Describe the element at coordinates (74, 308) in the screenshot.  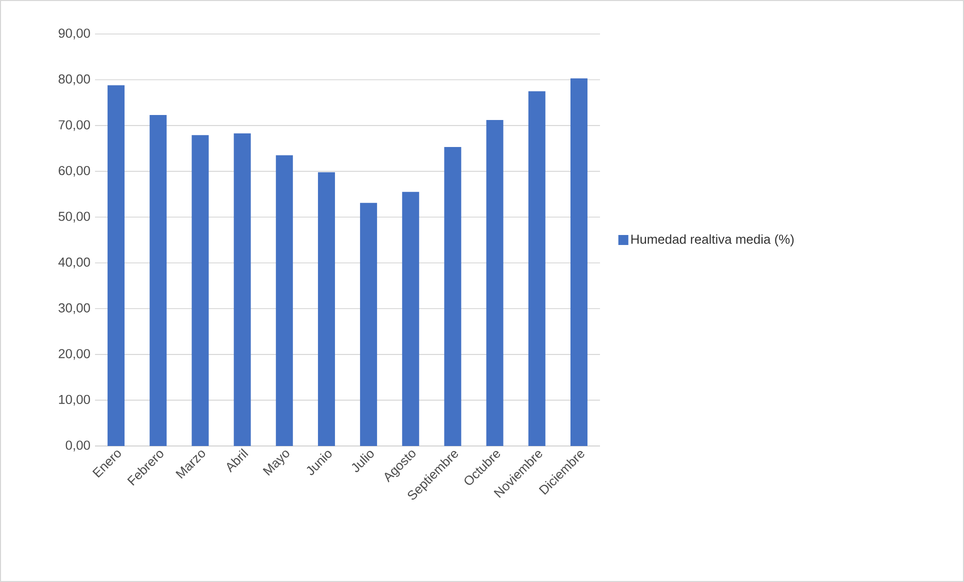
I see `y-tick-label: 30,00` at that location.